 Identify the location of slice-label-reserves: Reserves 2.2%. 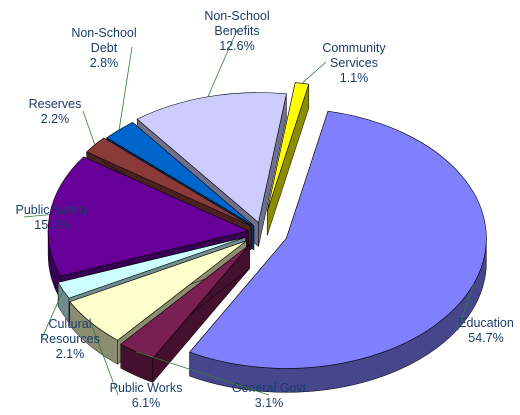
(55, 111).